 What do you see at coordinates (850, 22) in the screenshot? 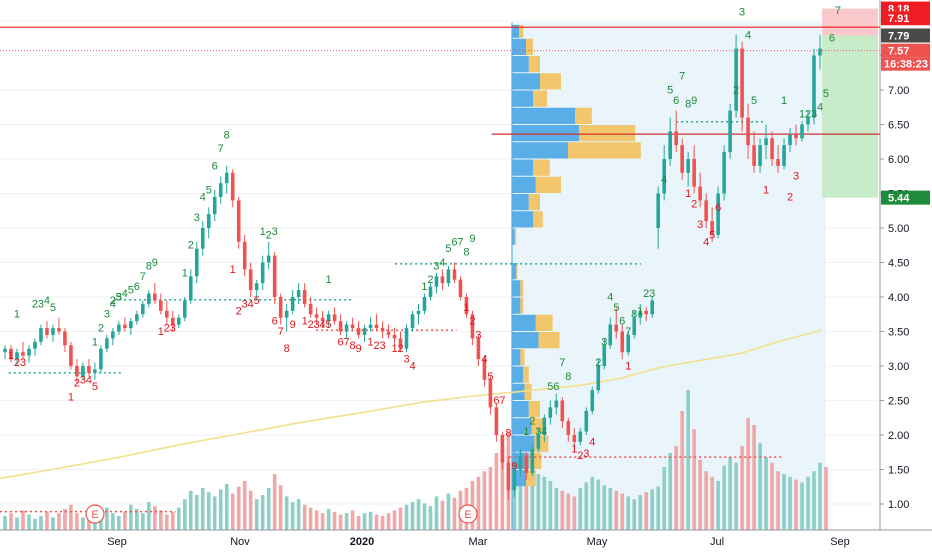
I see `stop-zone` at bounding box center [850, 22].